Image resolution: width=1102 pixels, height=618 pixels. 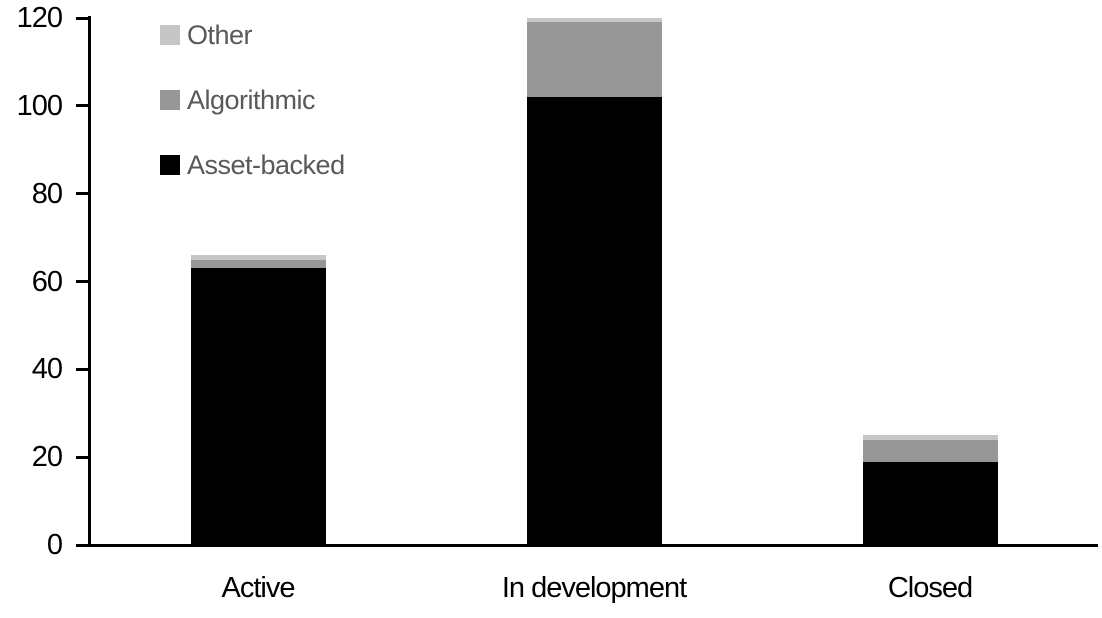 What do you see at coordinates (930, 588) in the screenshot?
I see `x-label-closed: Closed` at bounding box center [930, 588].